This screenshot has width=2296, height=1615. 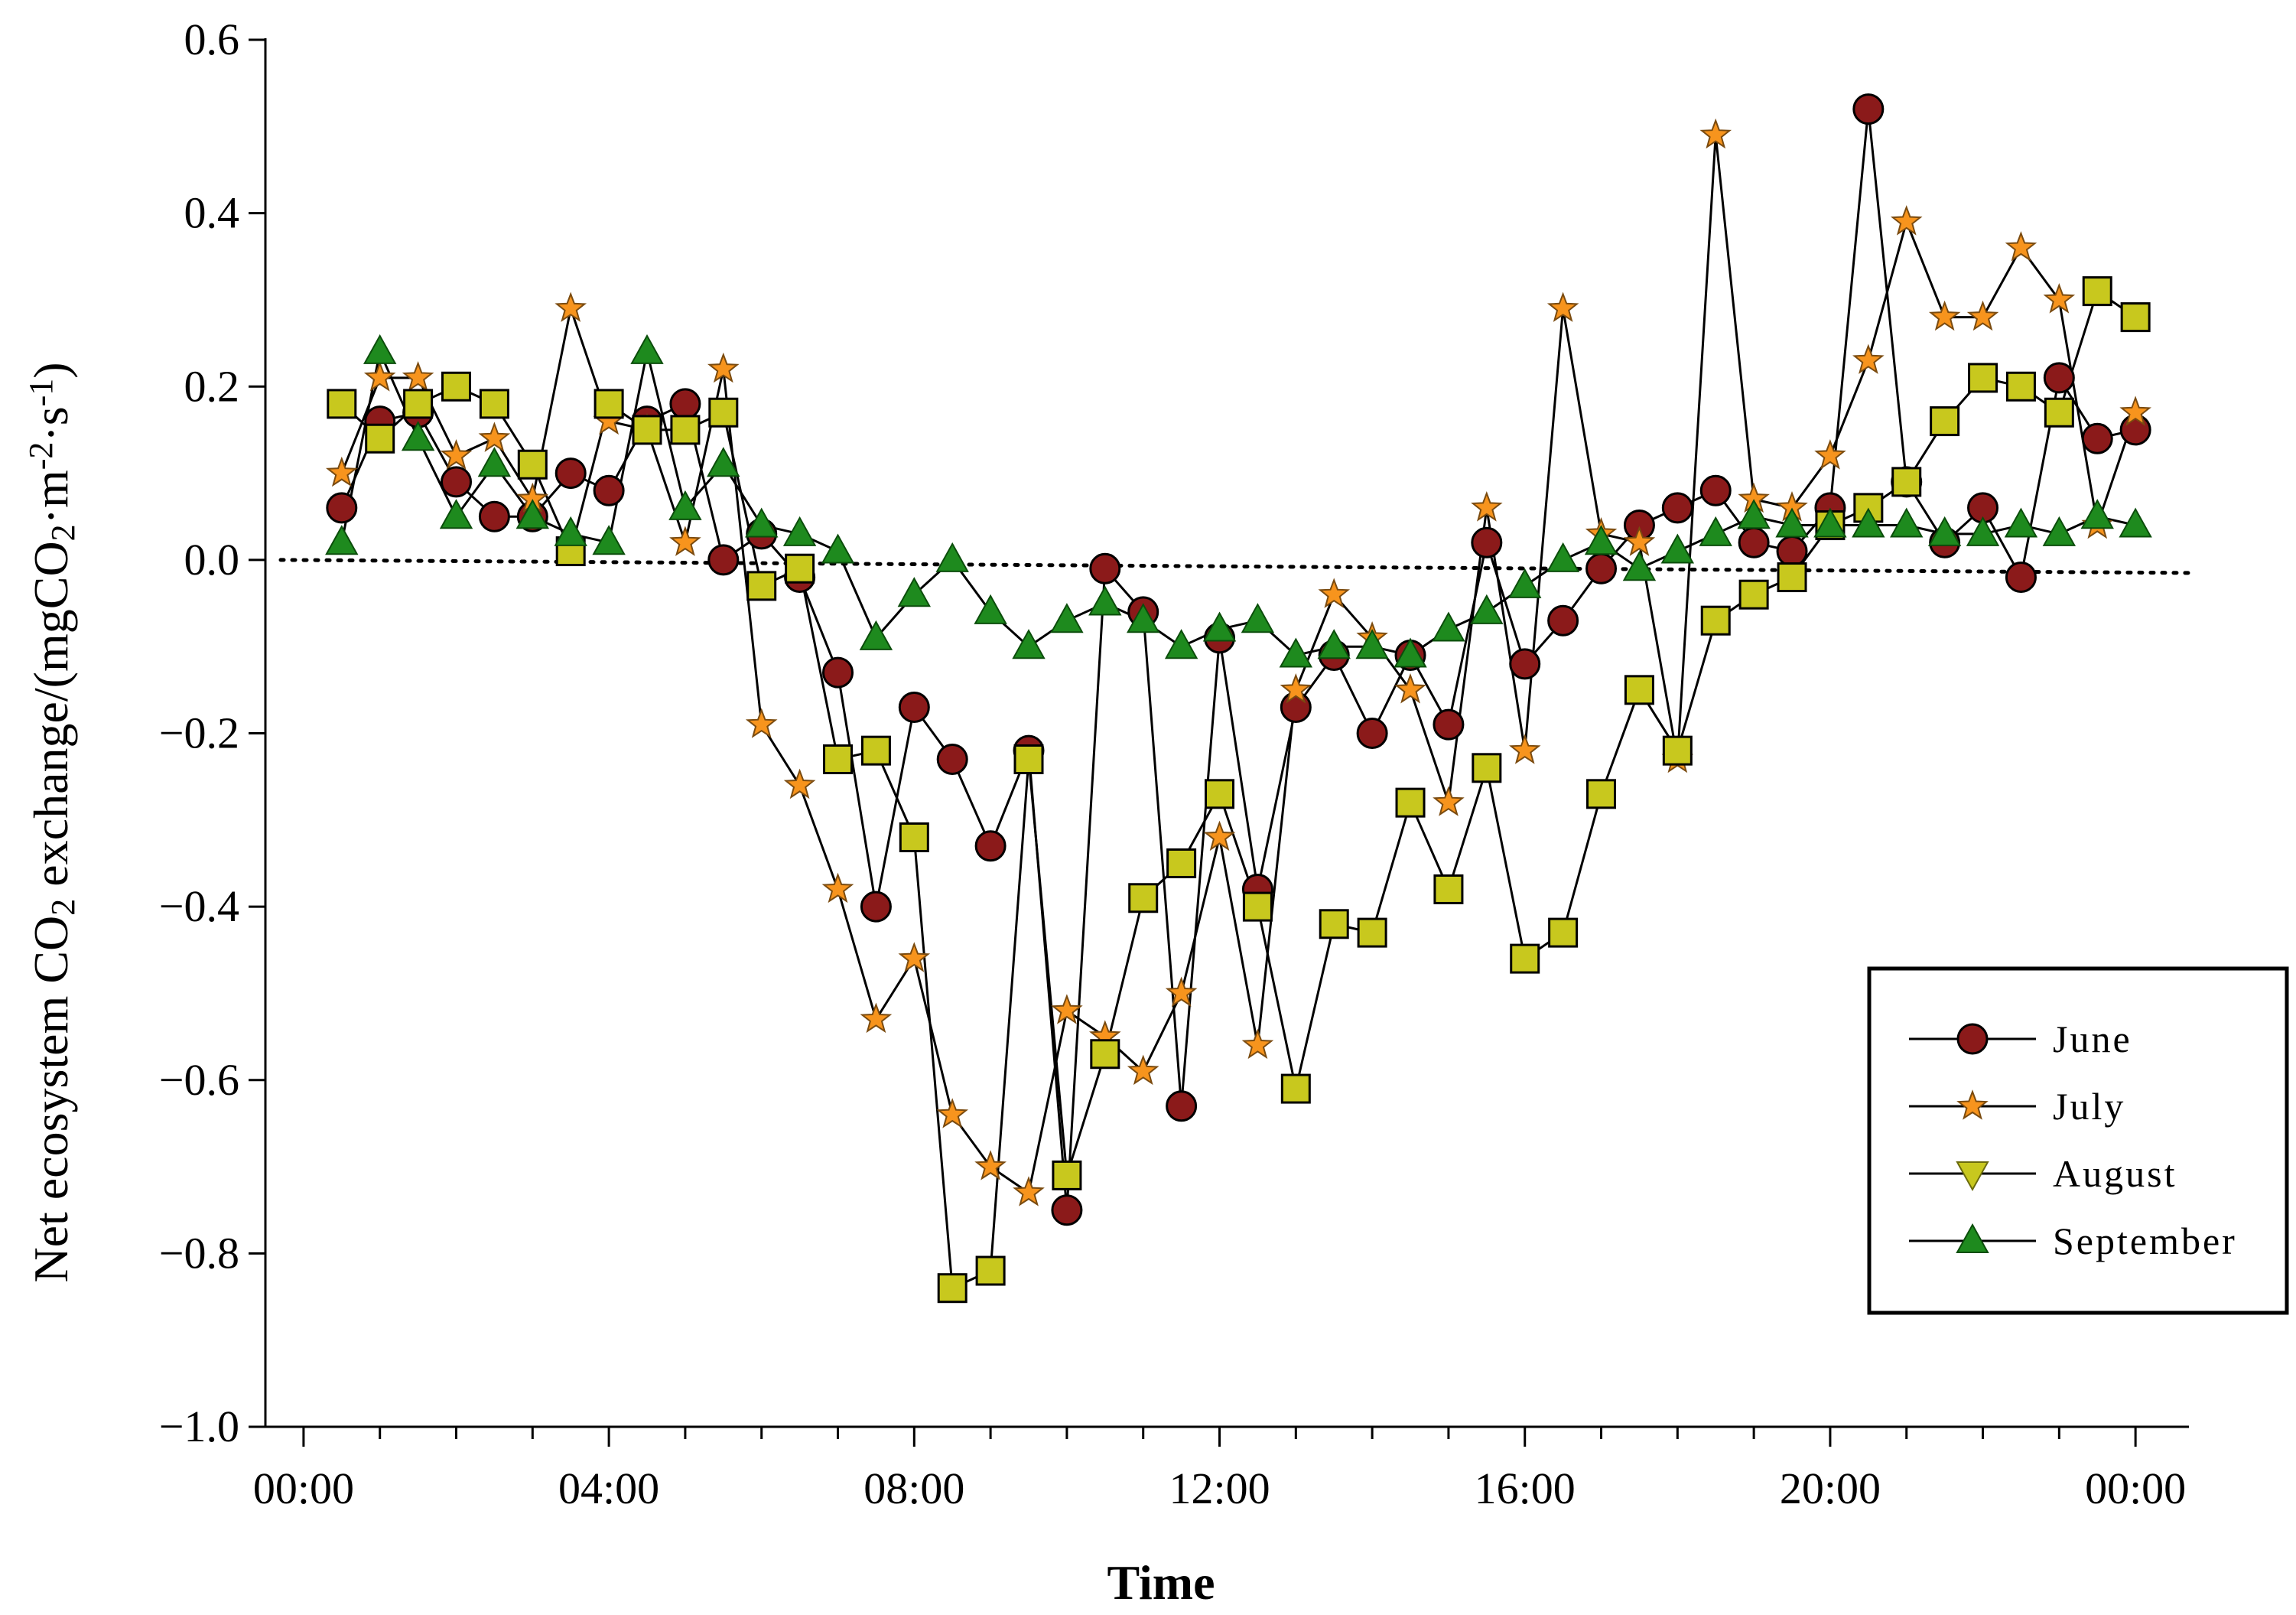 I want to click on legend-entry-september: September, so click(x=2073, y=1240).